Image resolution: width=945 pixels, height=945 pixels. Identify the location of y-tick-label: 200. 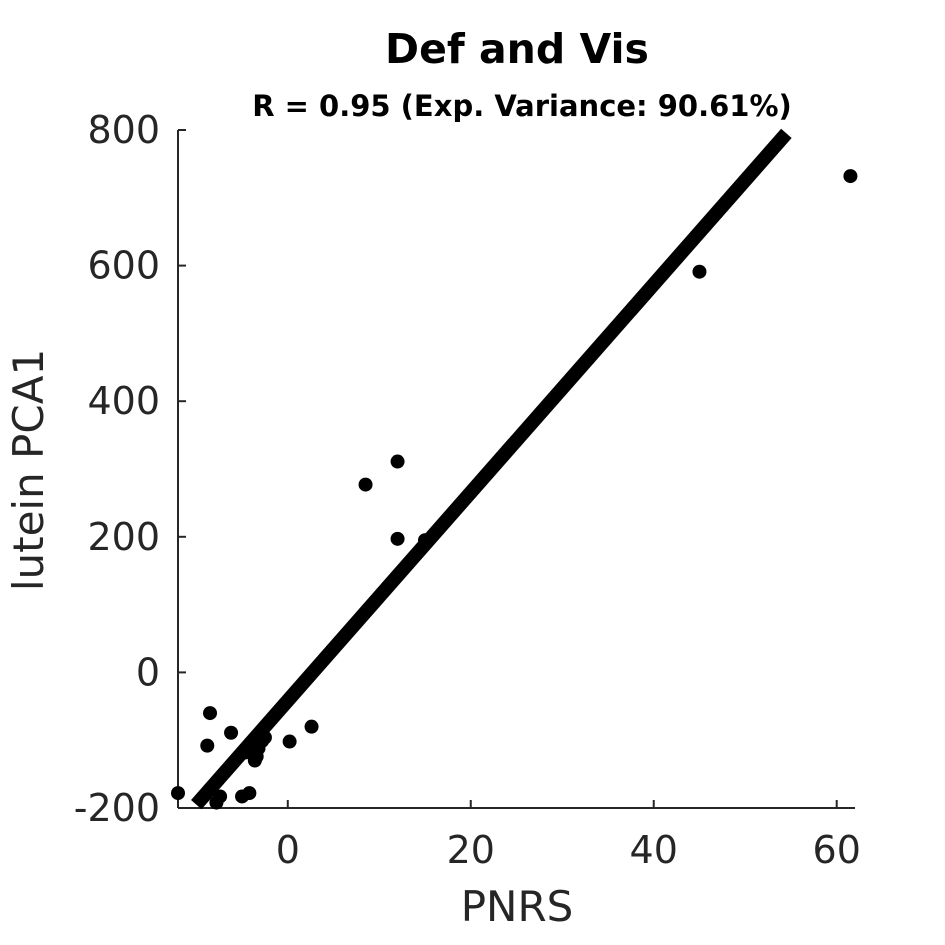
(123, 537).